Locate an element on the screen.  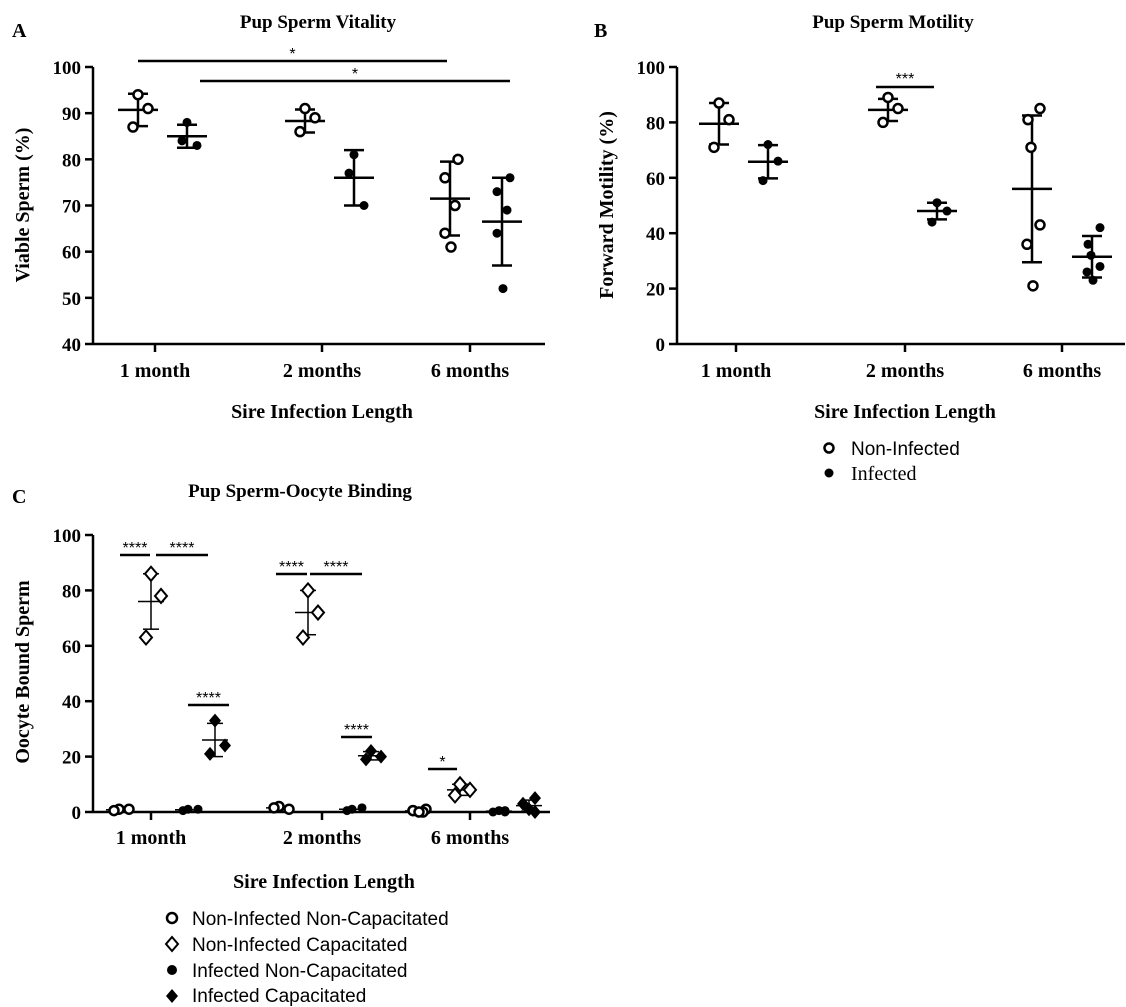
panel-letter-c: C is located at coordinates (19, 497).